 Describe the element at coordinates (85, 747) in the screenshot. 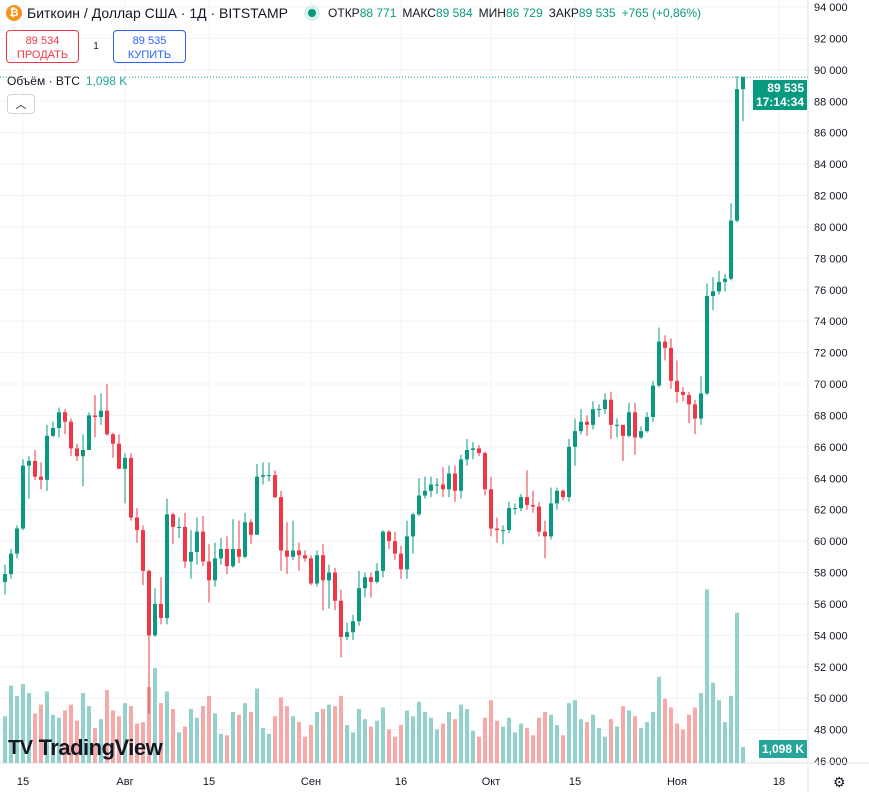

I see `tradingview-logo: TV TradingView` at that location.